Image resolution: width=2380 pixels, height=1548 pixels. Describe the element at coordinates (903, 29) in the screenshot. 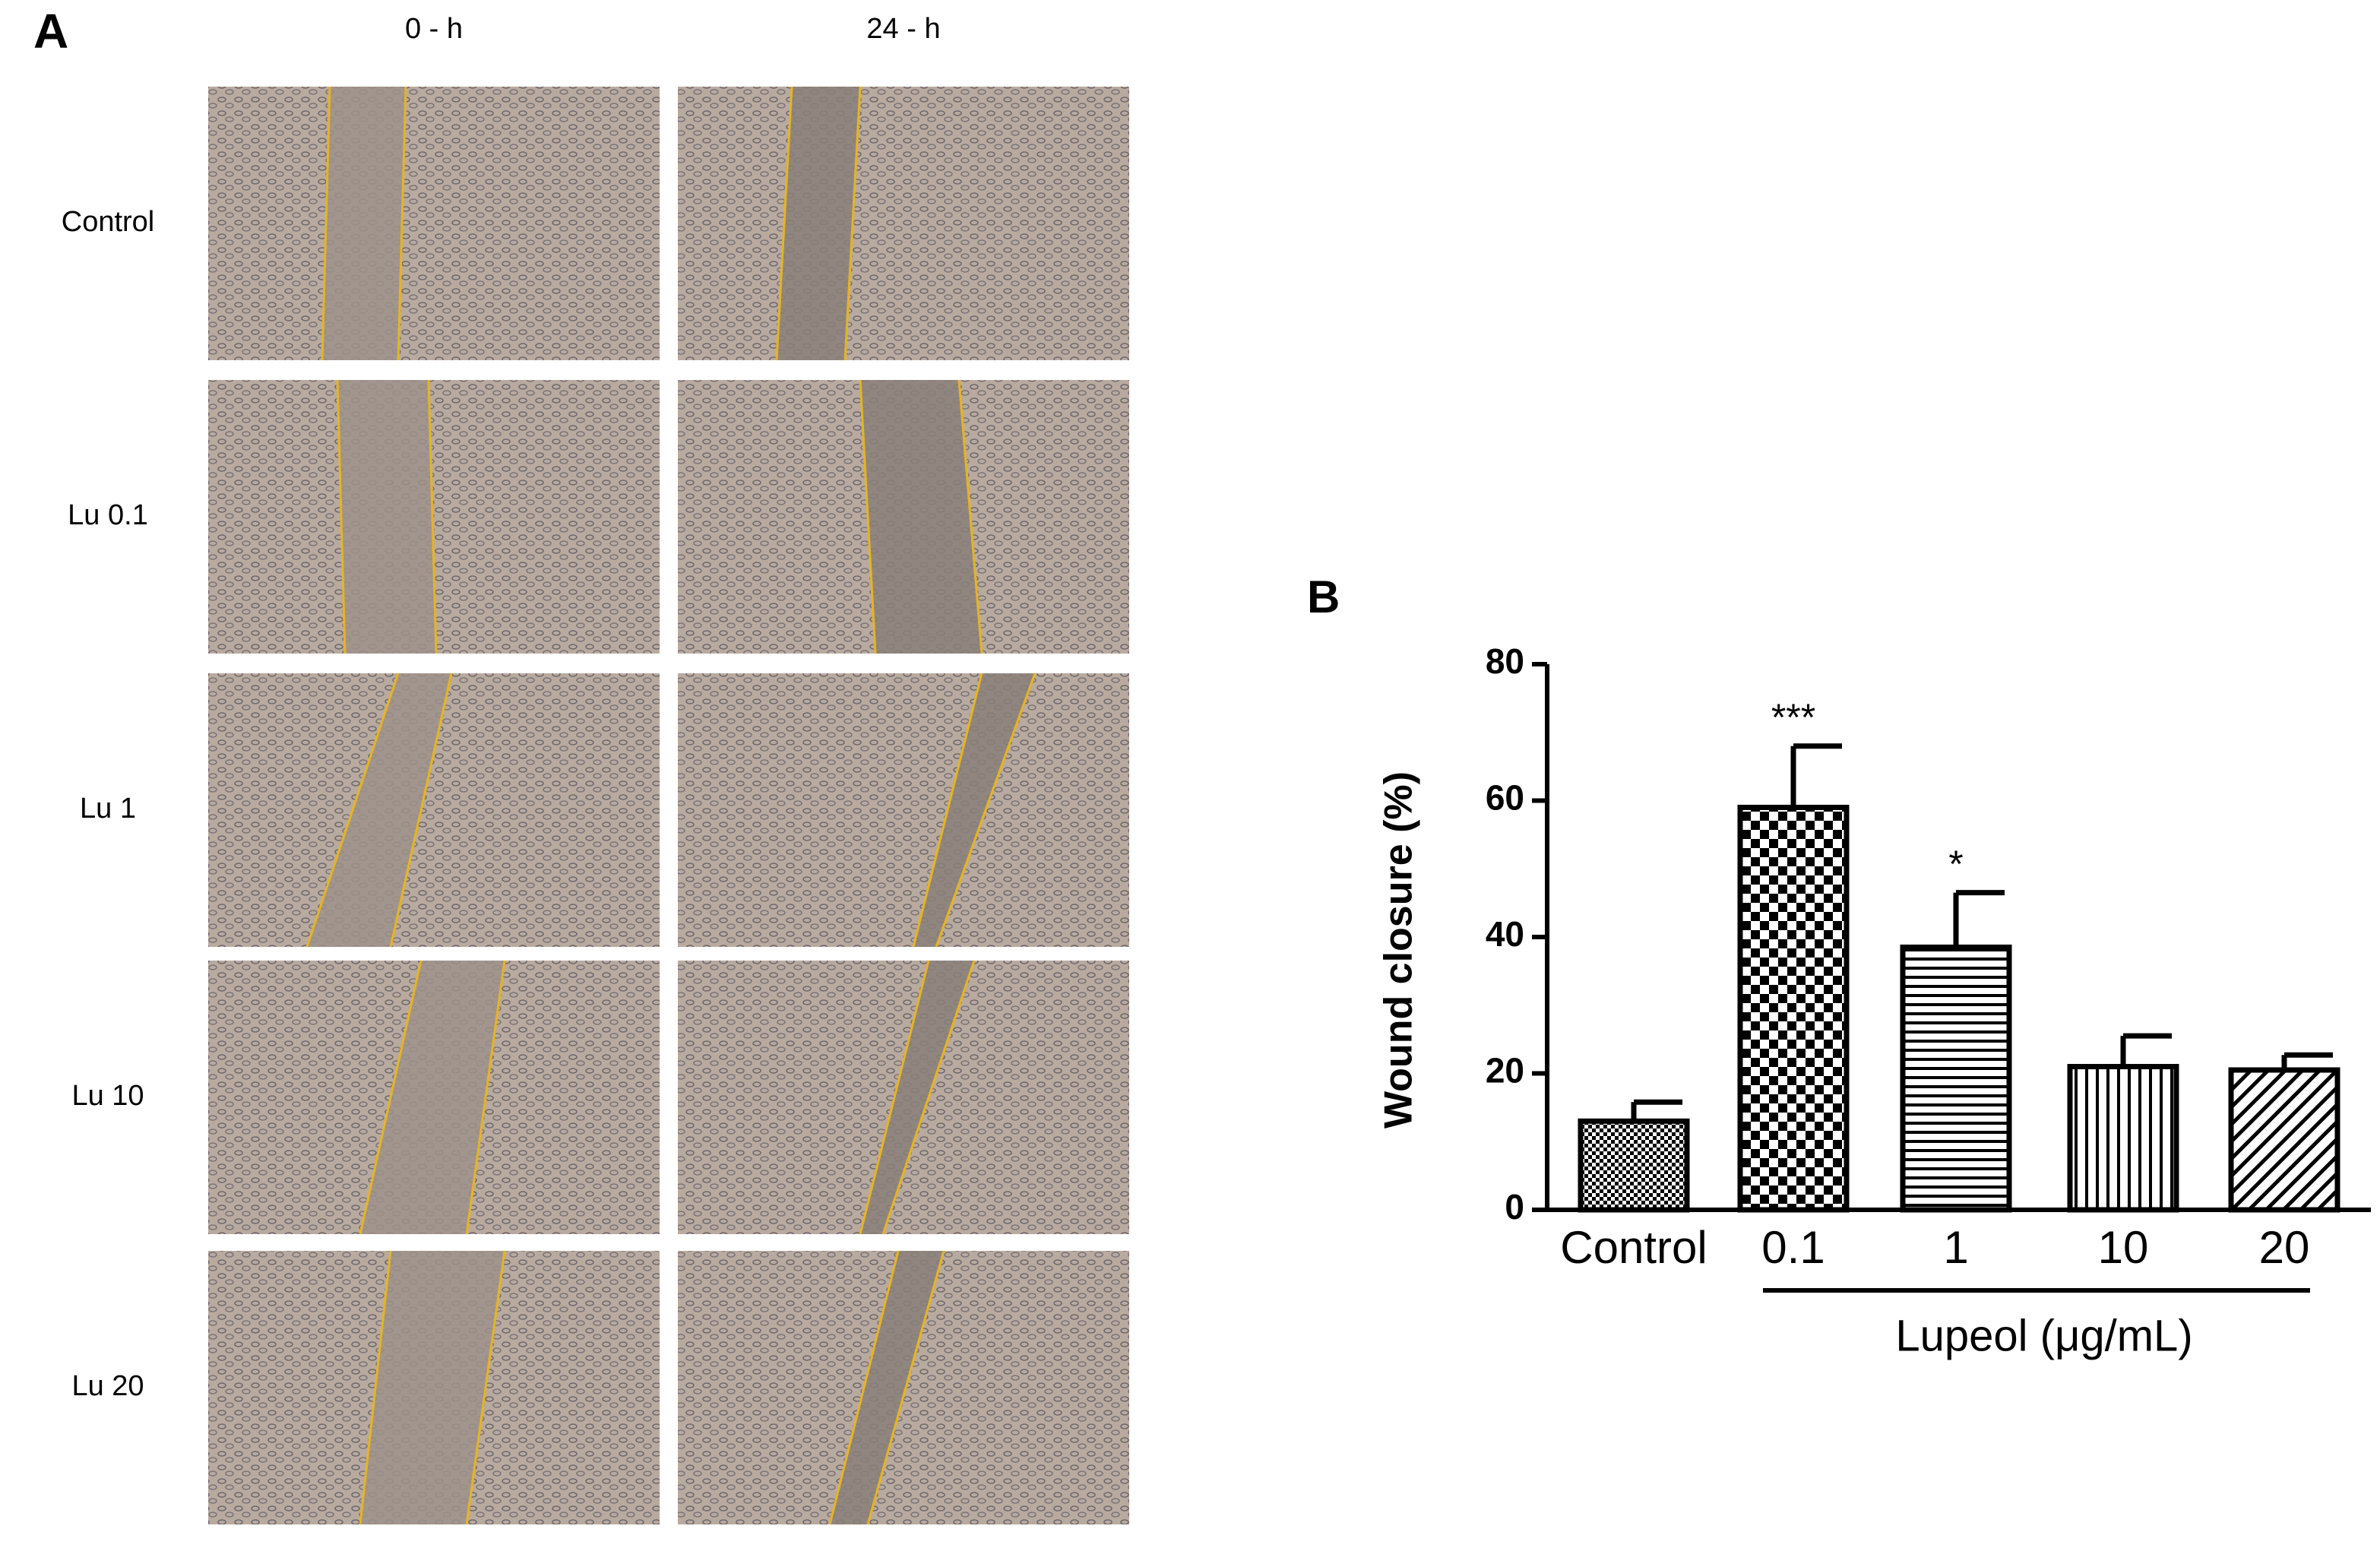

I see `column-header: 24 - h` at that location.